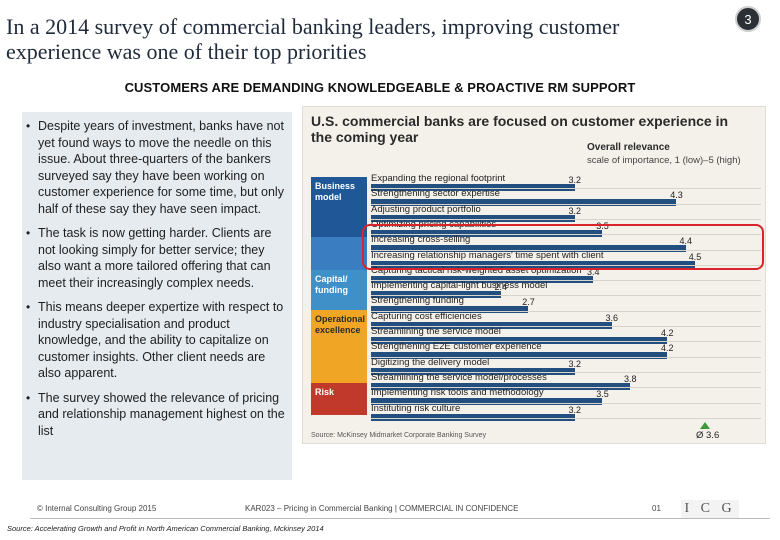 Image resolution: width=780 pixels, height=540 pixels. Describe the element at coordinates (695, 256) in the screenshot. I see `bar-value-label: 4.5` at that location.